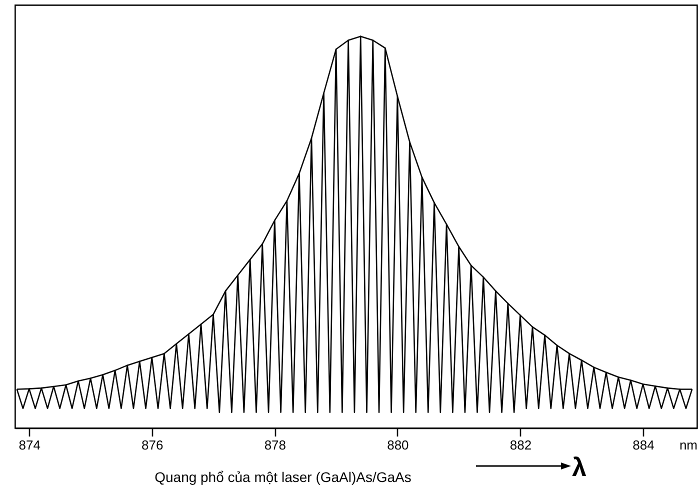 This screenshot has width=699, height=492. Describe the element at coordinates (688, 445) in the screenshot. I see `x-axis-title: nm` at that location.